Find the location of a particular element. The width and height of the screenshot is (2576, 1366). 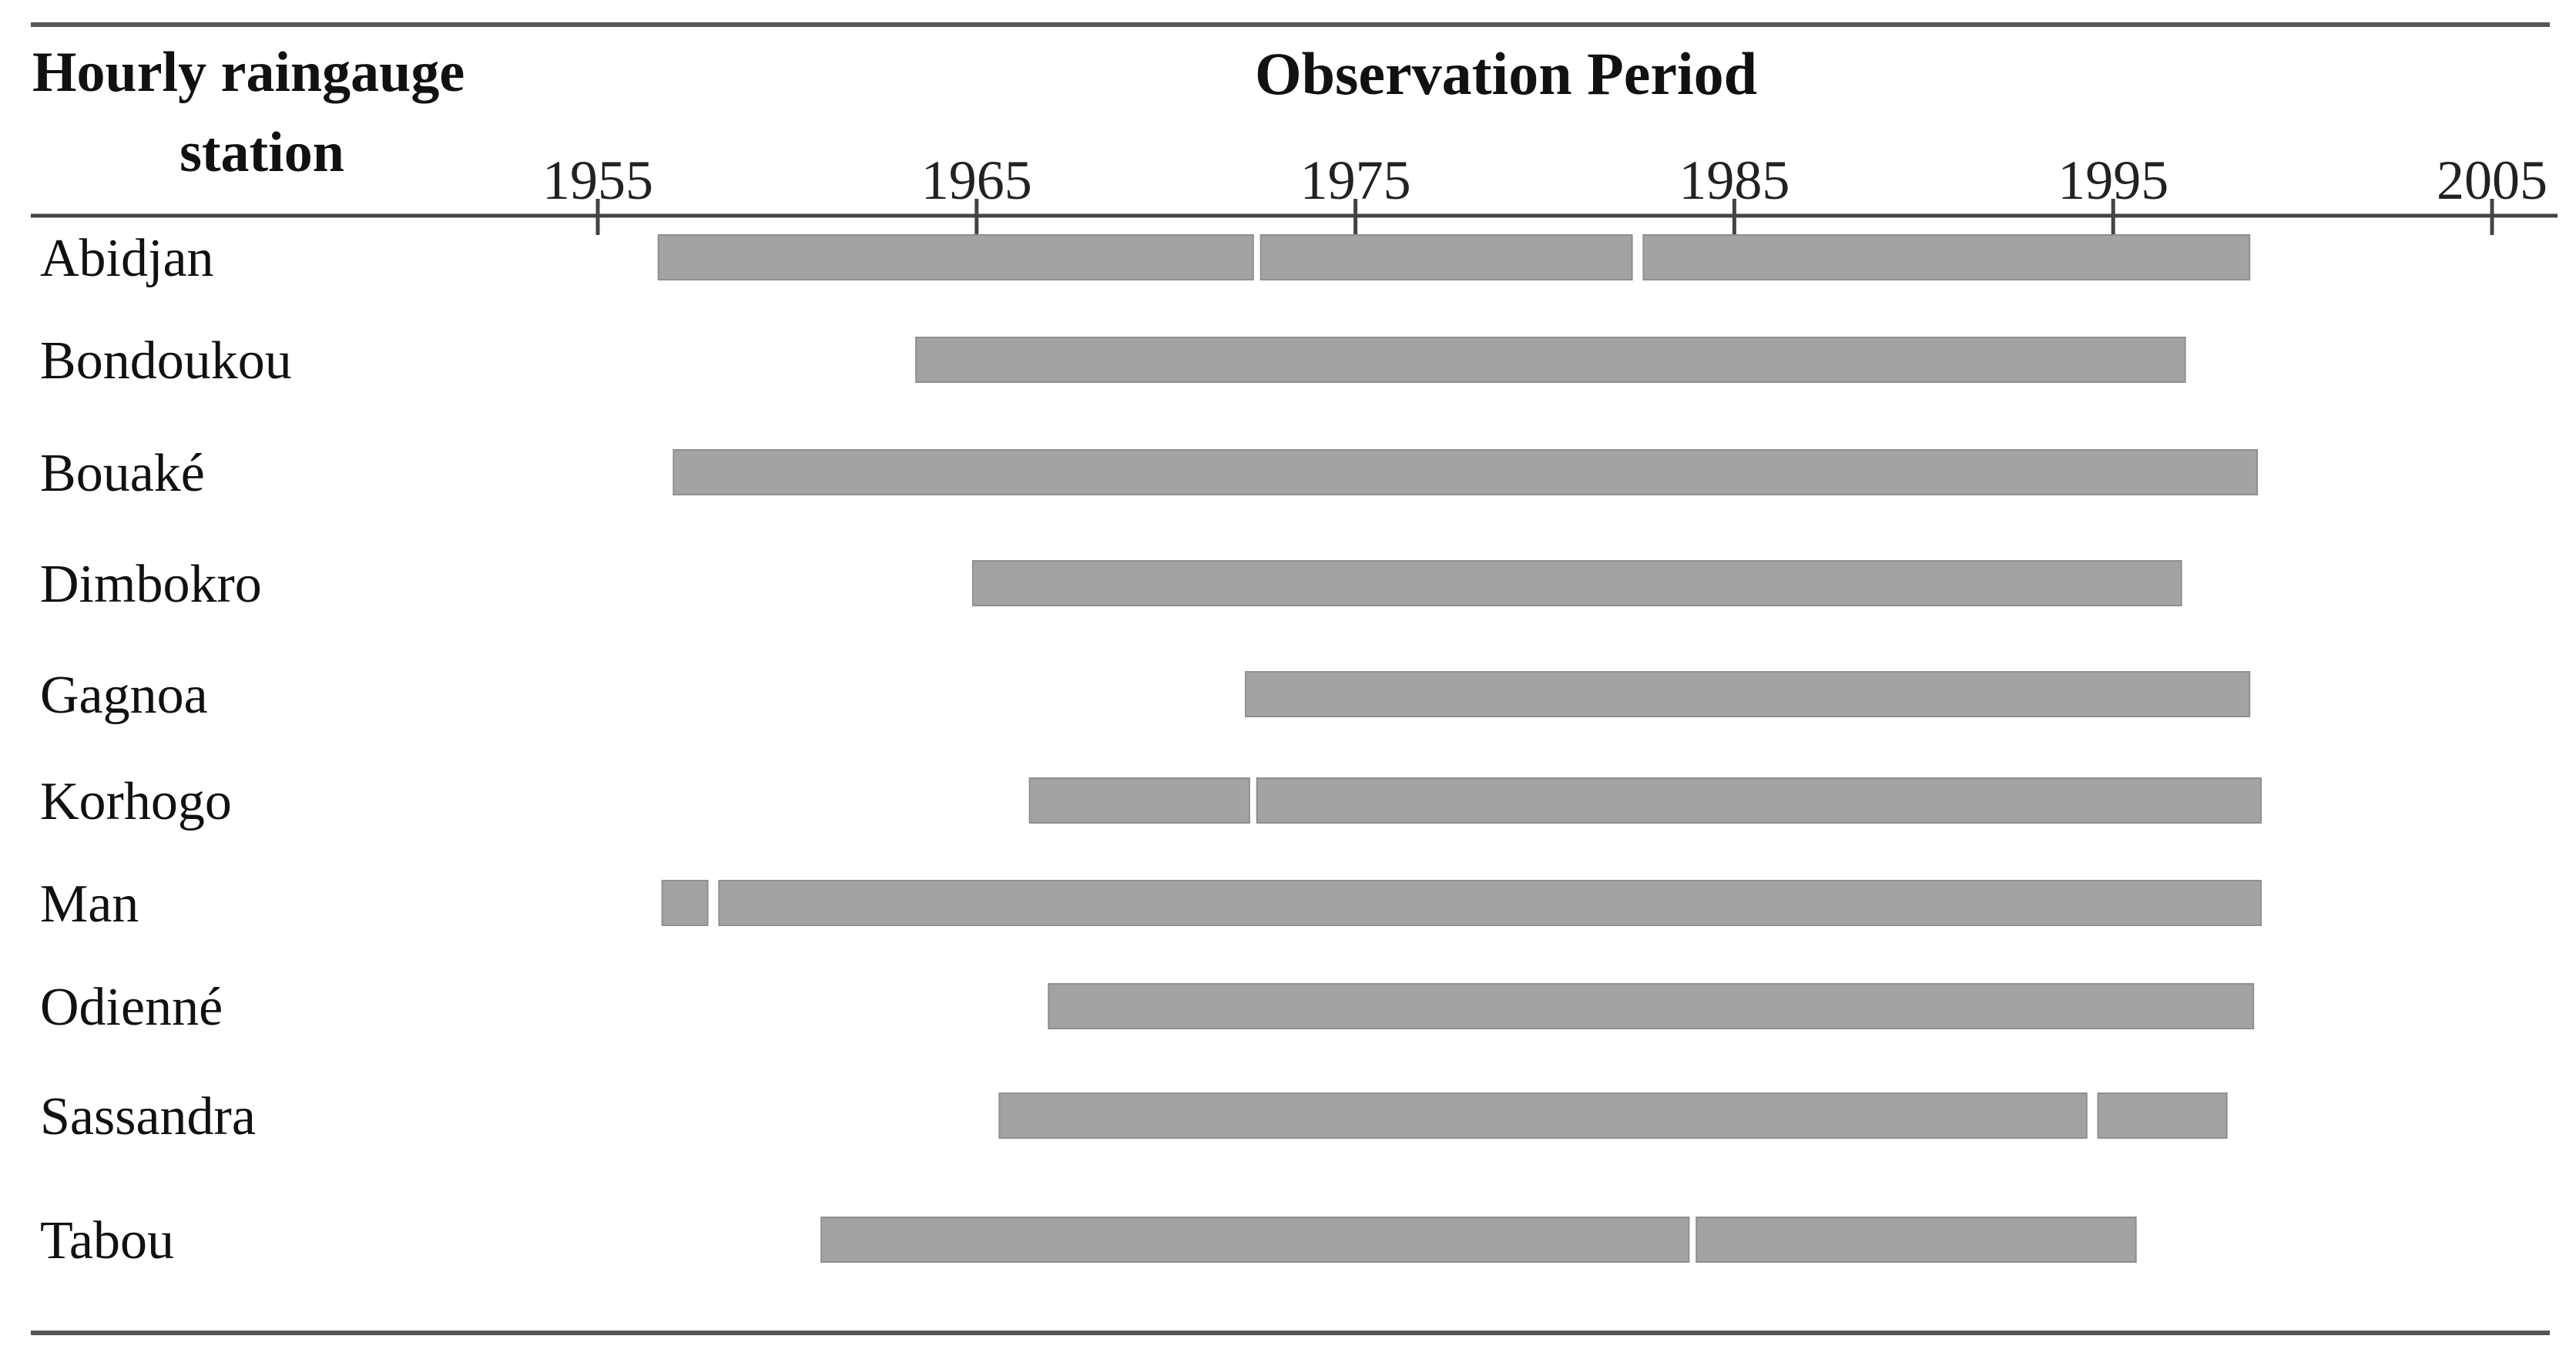

station-row: Man is located at coordinates (1151, 904).